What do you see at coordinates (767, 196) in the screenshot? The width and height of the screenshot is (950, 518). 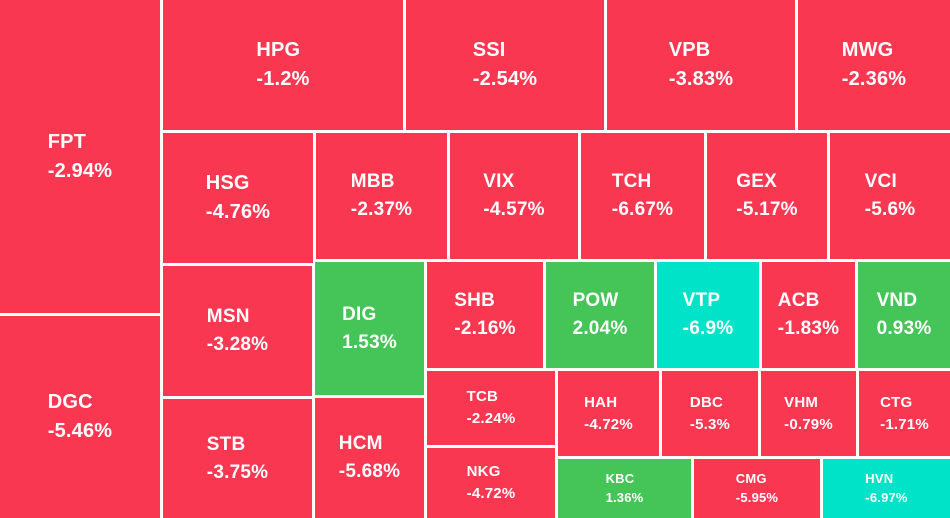 I see `treemap-tile-gex: GEX -5.17%` at bounding box center [767, 196].